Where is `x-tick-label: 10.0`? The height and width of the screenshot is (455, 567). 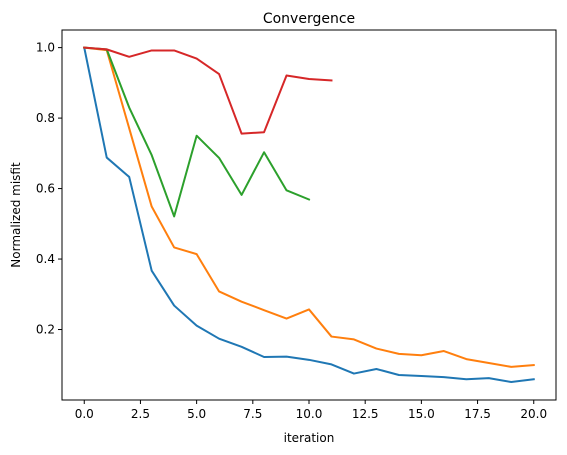
x-tick-label: 10.0 is located at coordinates (309, 414).